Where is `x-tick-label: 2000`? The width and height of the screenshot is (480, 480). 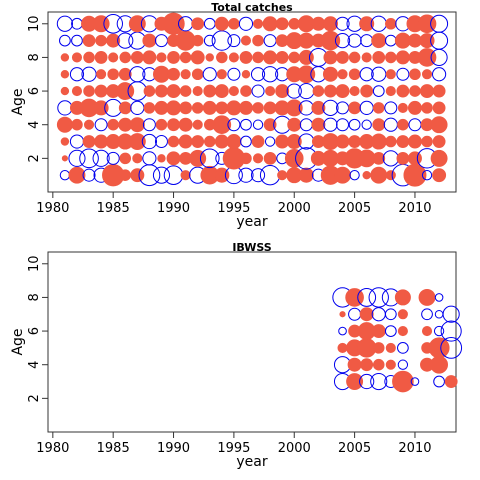
x-tick-label: 2000 is located at coordinates (294, 448).